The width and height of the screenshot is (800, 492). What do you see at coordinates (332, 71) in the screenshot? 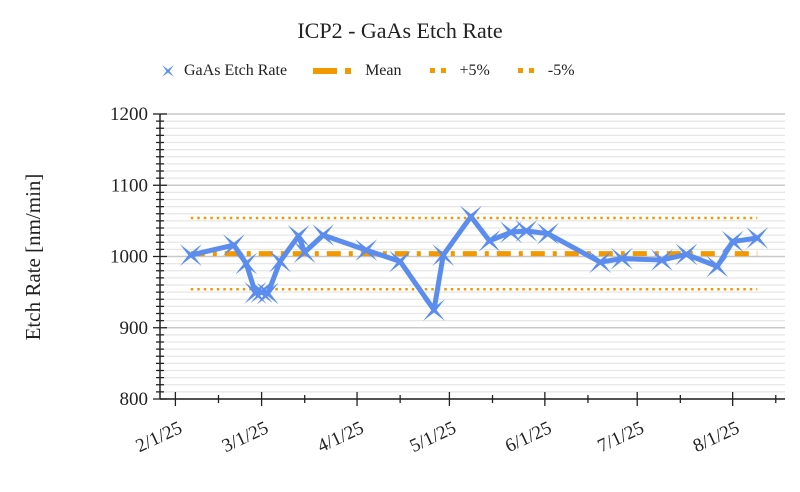
I see `dash-dot-line-icon` at bounding box center [332, 71].